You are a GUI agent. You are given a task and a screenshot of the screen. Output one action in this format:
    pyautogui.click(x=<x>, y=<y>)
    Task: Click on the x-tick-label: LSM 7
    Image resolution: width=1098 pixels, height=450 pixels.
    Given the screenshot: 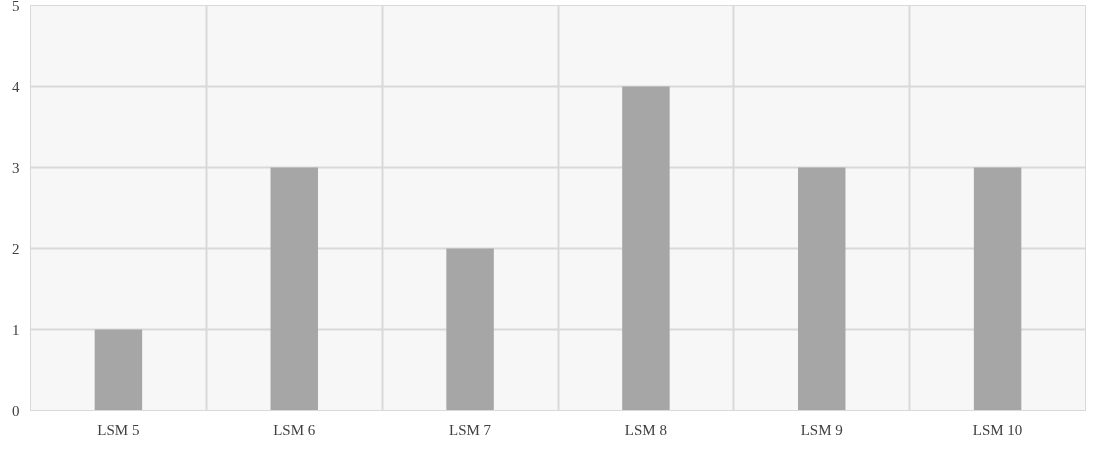 What is the action you would take?
    pyautogui.click(x=470, y=429)
    